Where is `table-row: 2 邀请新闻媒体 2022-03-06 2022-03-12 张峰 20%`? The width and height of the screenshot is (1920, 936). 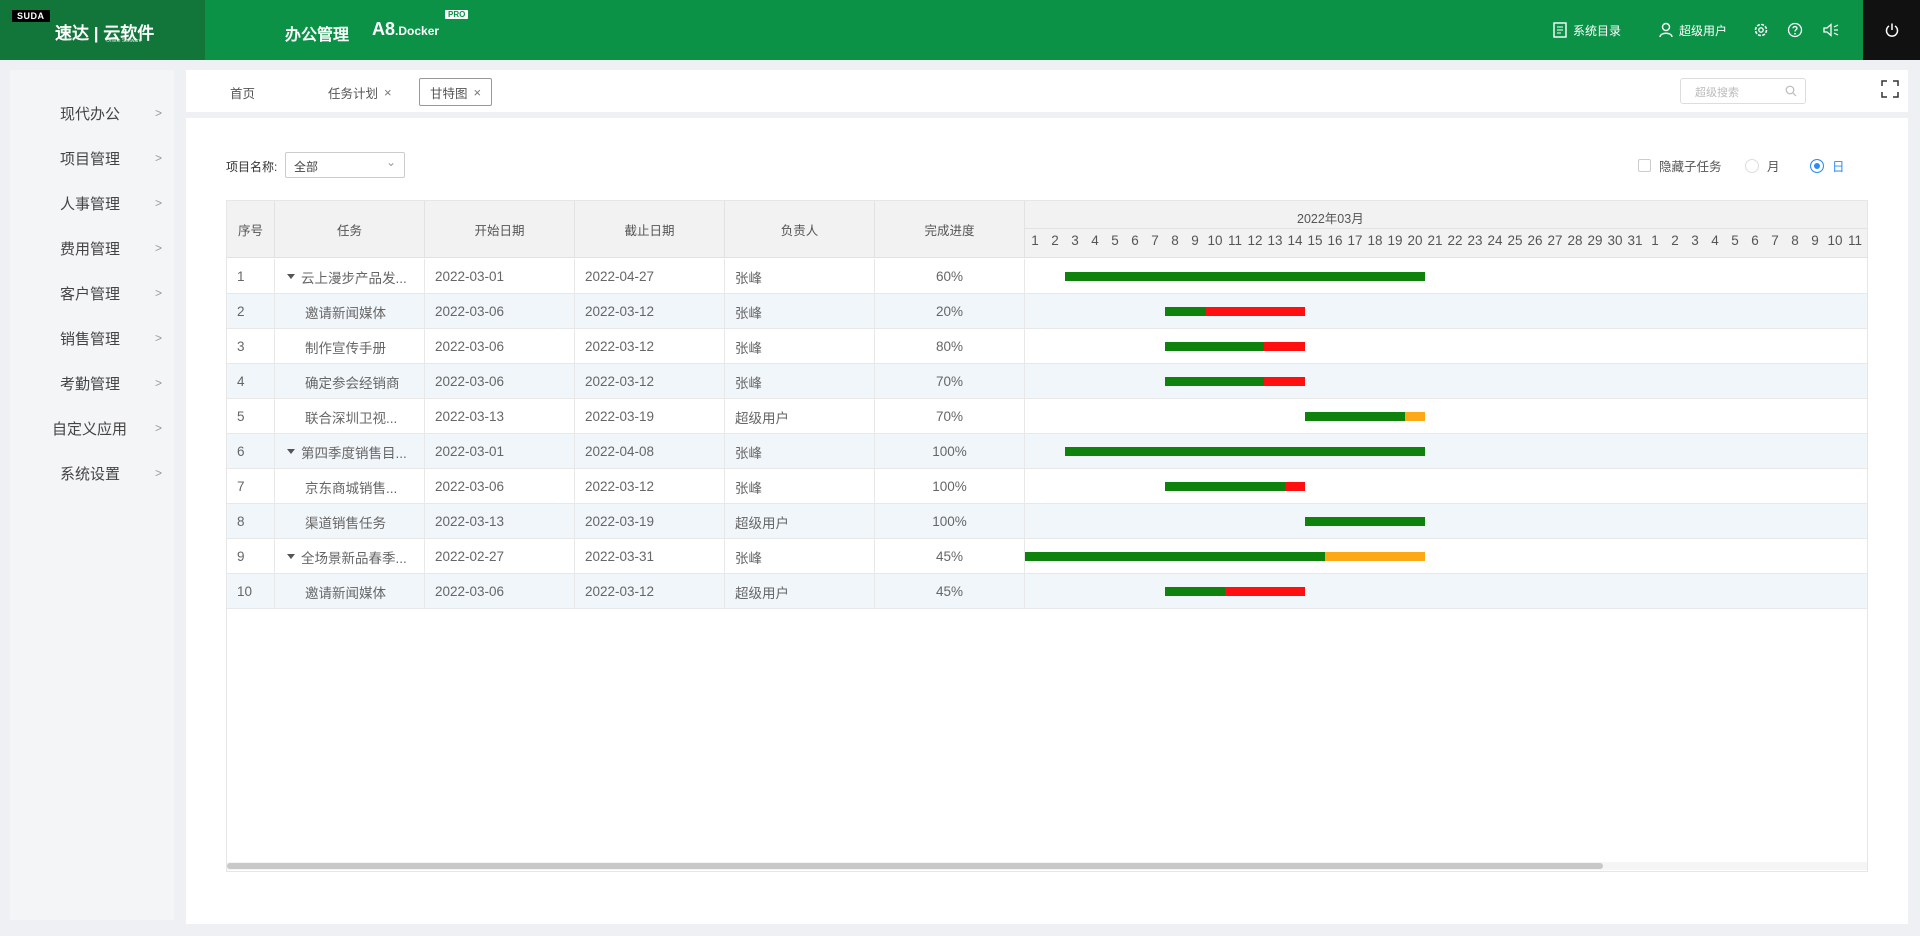
table-row: 2 邀请新闻媒体 2022-03-06 2022-03-12 张峰 20% is located at coordinates (1047, 311).